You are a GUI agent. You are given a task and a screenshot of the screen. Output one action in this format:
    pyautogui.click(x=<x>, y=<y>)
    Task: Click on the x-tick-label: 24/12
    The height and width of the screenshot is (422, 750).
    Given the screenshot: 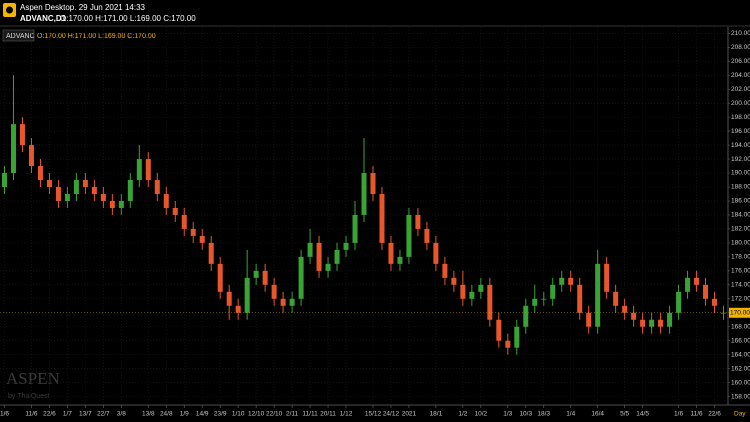 What is the action you would take?
    pyautogui.click(x=391, y=414)
    